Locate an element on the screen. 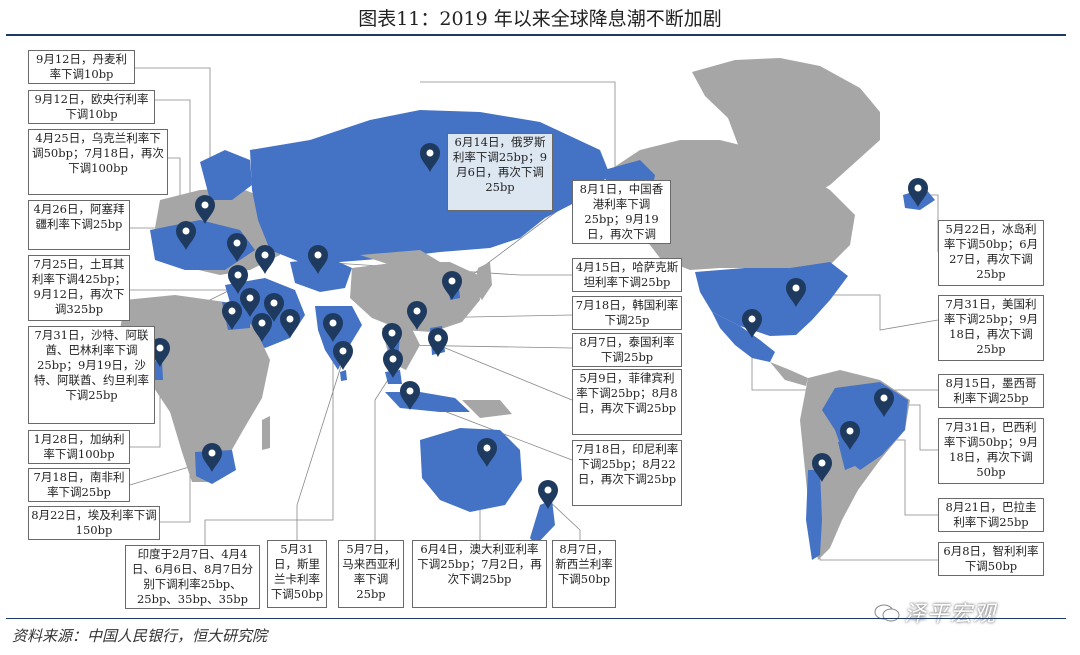 This screenshot has width=1080, height=655. pin-body-malaysia is located at coordinates (393, 363).